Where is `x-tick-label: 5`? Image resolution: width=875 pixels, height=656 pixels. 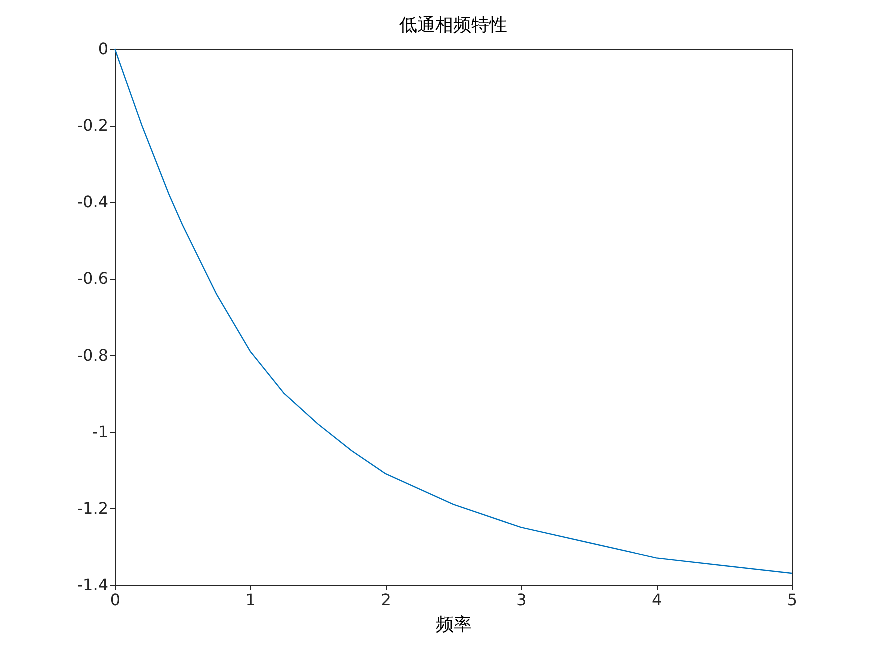
x-tick-label: 5 is located at coordinates (792, 600).